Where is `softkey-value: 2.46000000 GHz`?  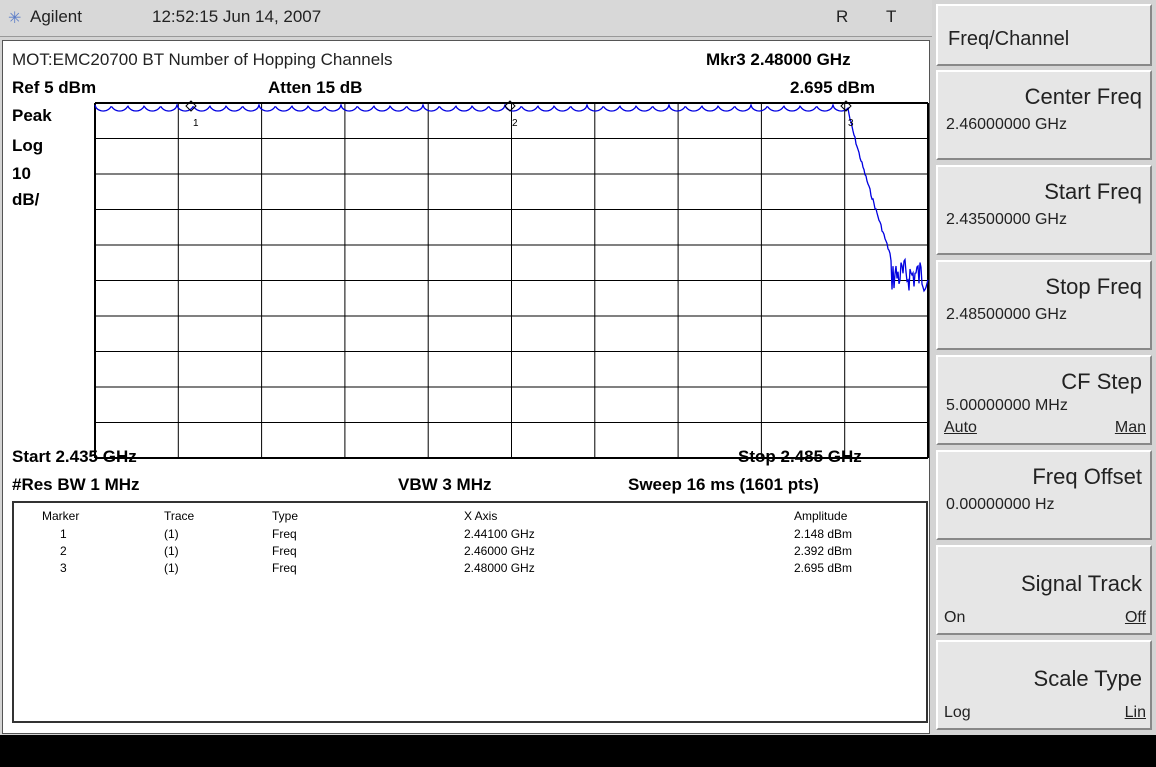
softkey-value: 2.46000000 GHz is located at coordinates (1006, 124).